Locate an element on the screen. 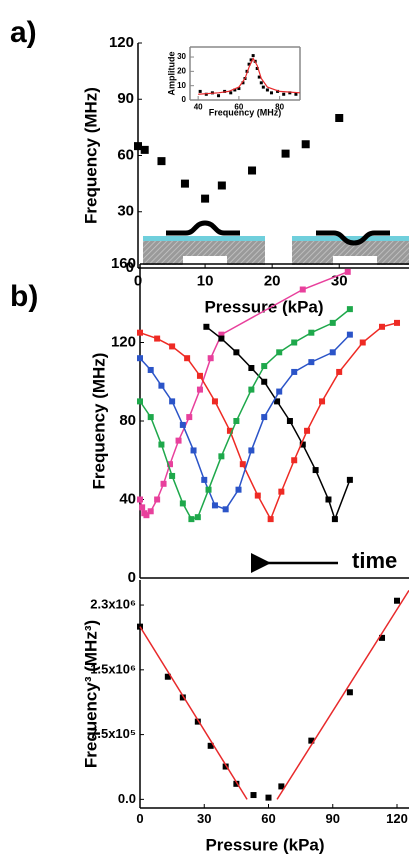 Image resolution: width=409 pixels, height=859 pixels. y-tick-label: 20 is located at coordinates (181, 70).